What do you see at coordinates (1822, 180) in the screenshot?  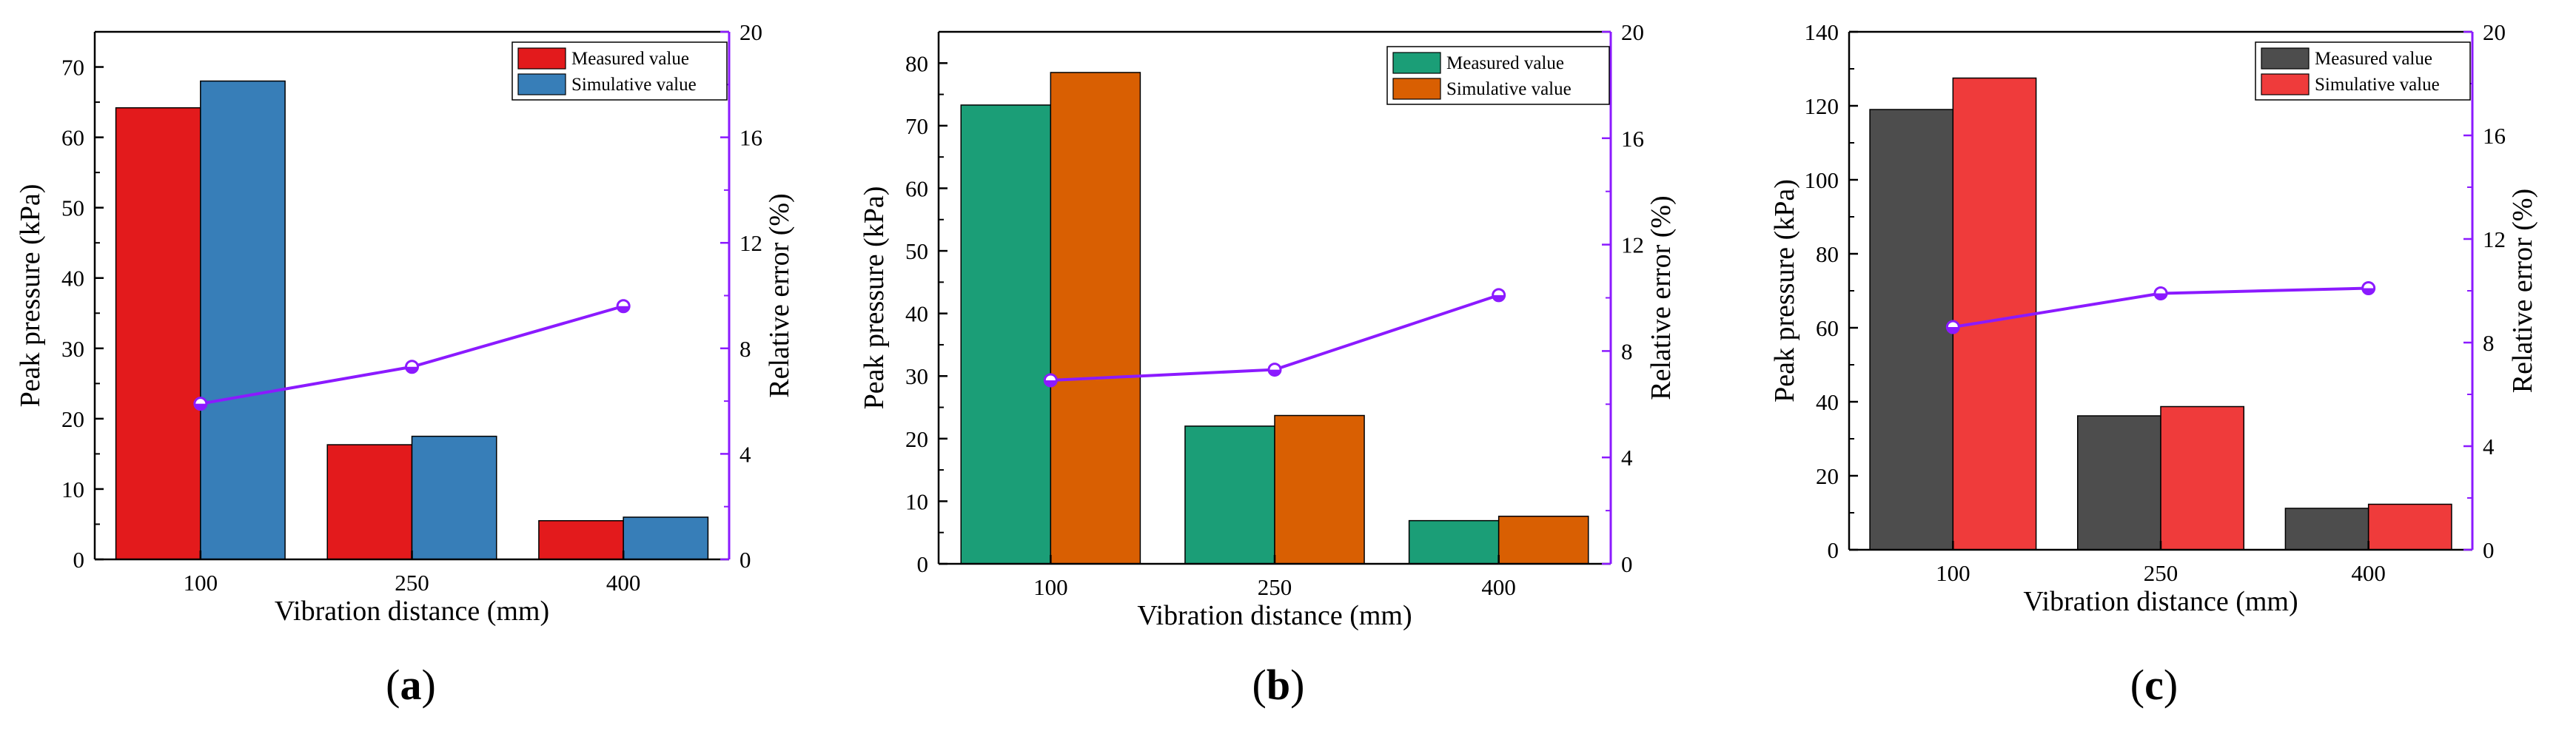 I see `left-tick-label: 100` at bounding box center [1822, 180].